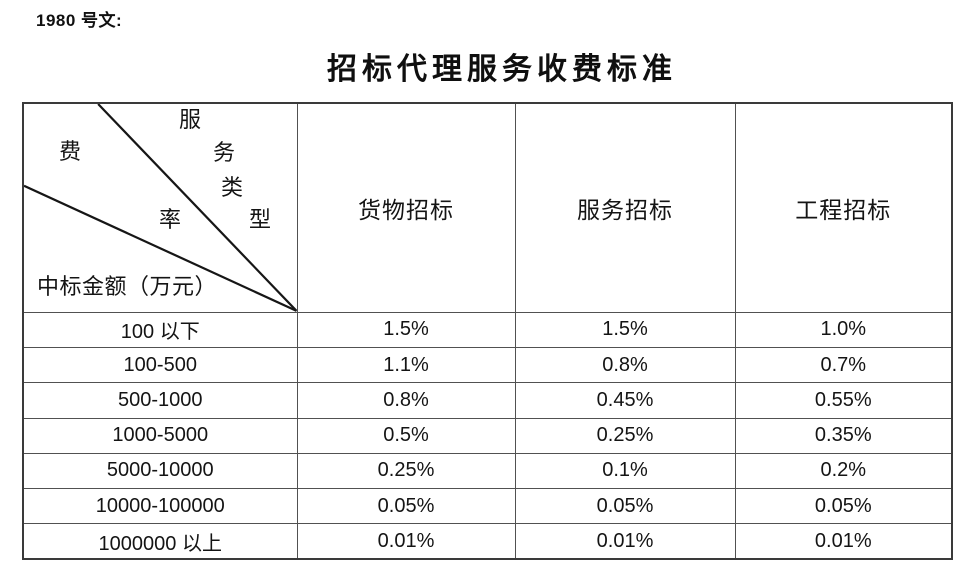 This screenshot has width=976, height=581. Describe the element at coordinates (160, 435) in the screenshot. I see `amount-range-cell: 1000-5000` at that location.